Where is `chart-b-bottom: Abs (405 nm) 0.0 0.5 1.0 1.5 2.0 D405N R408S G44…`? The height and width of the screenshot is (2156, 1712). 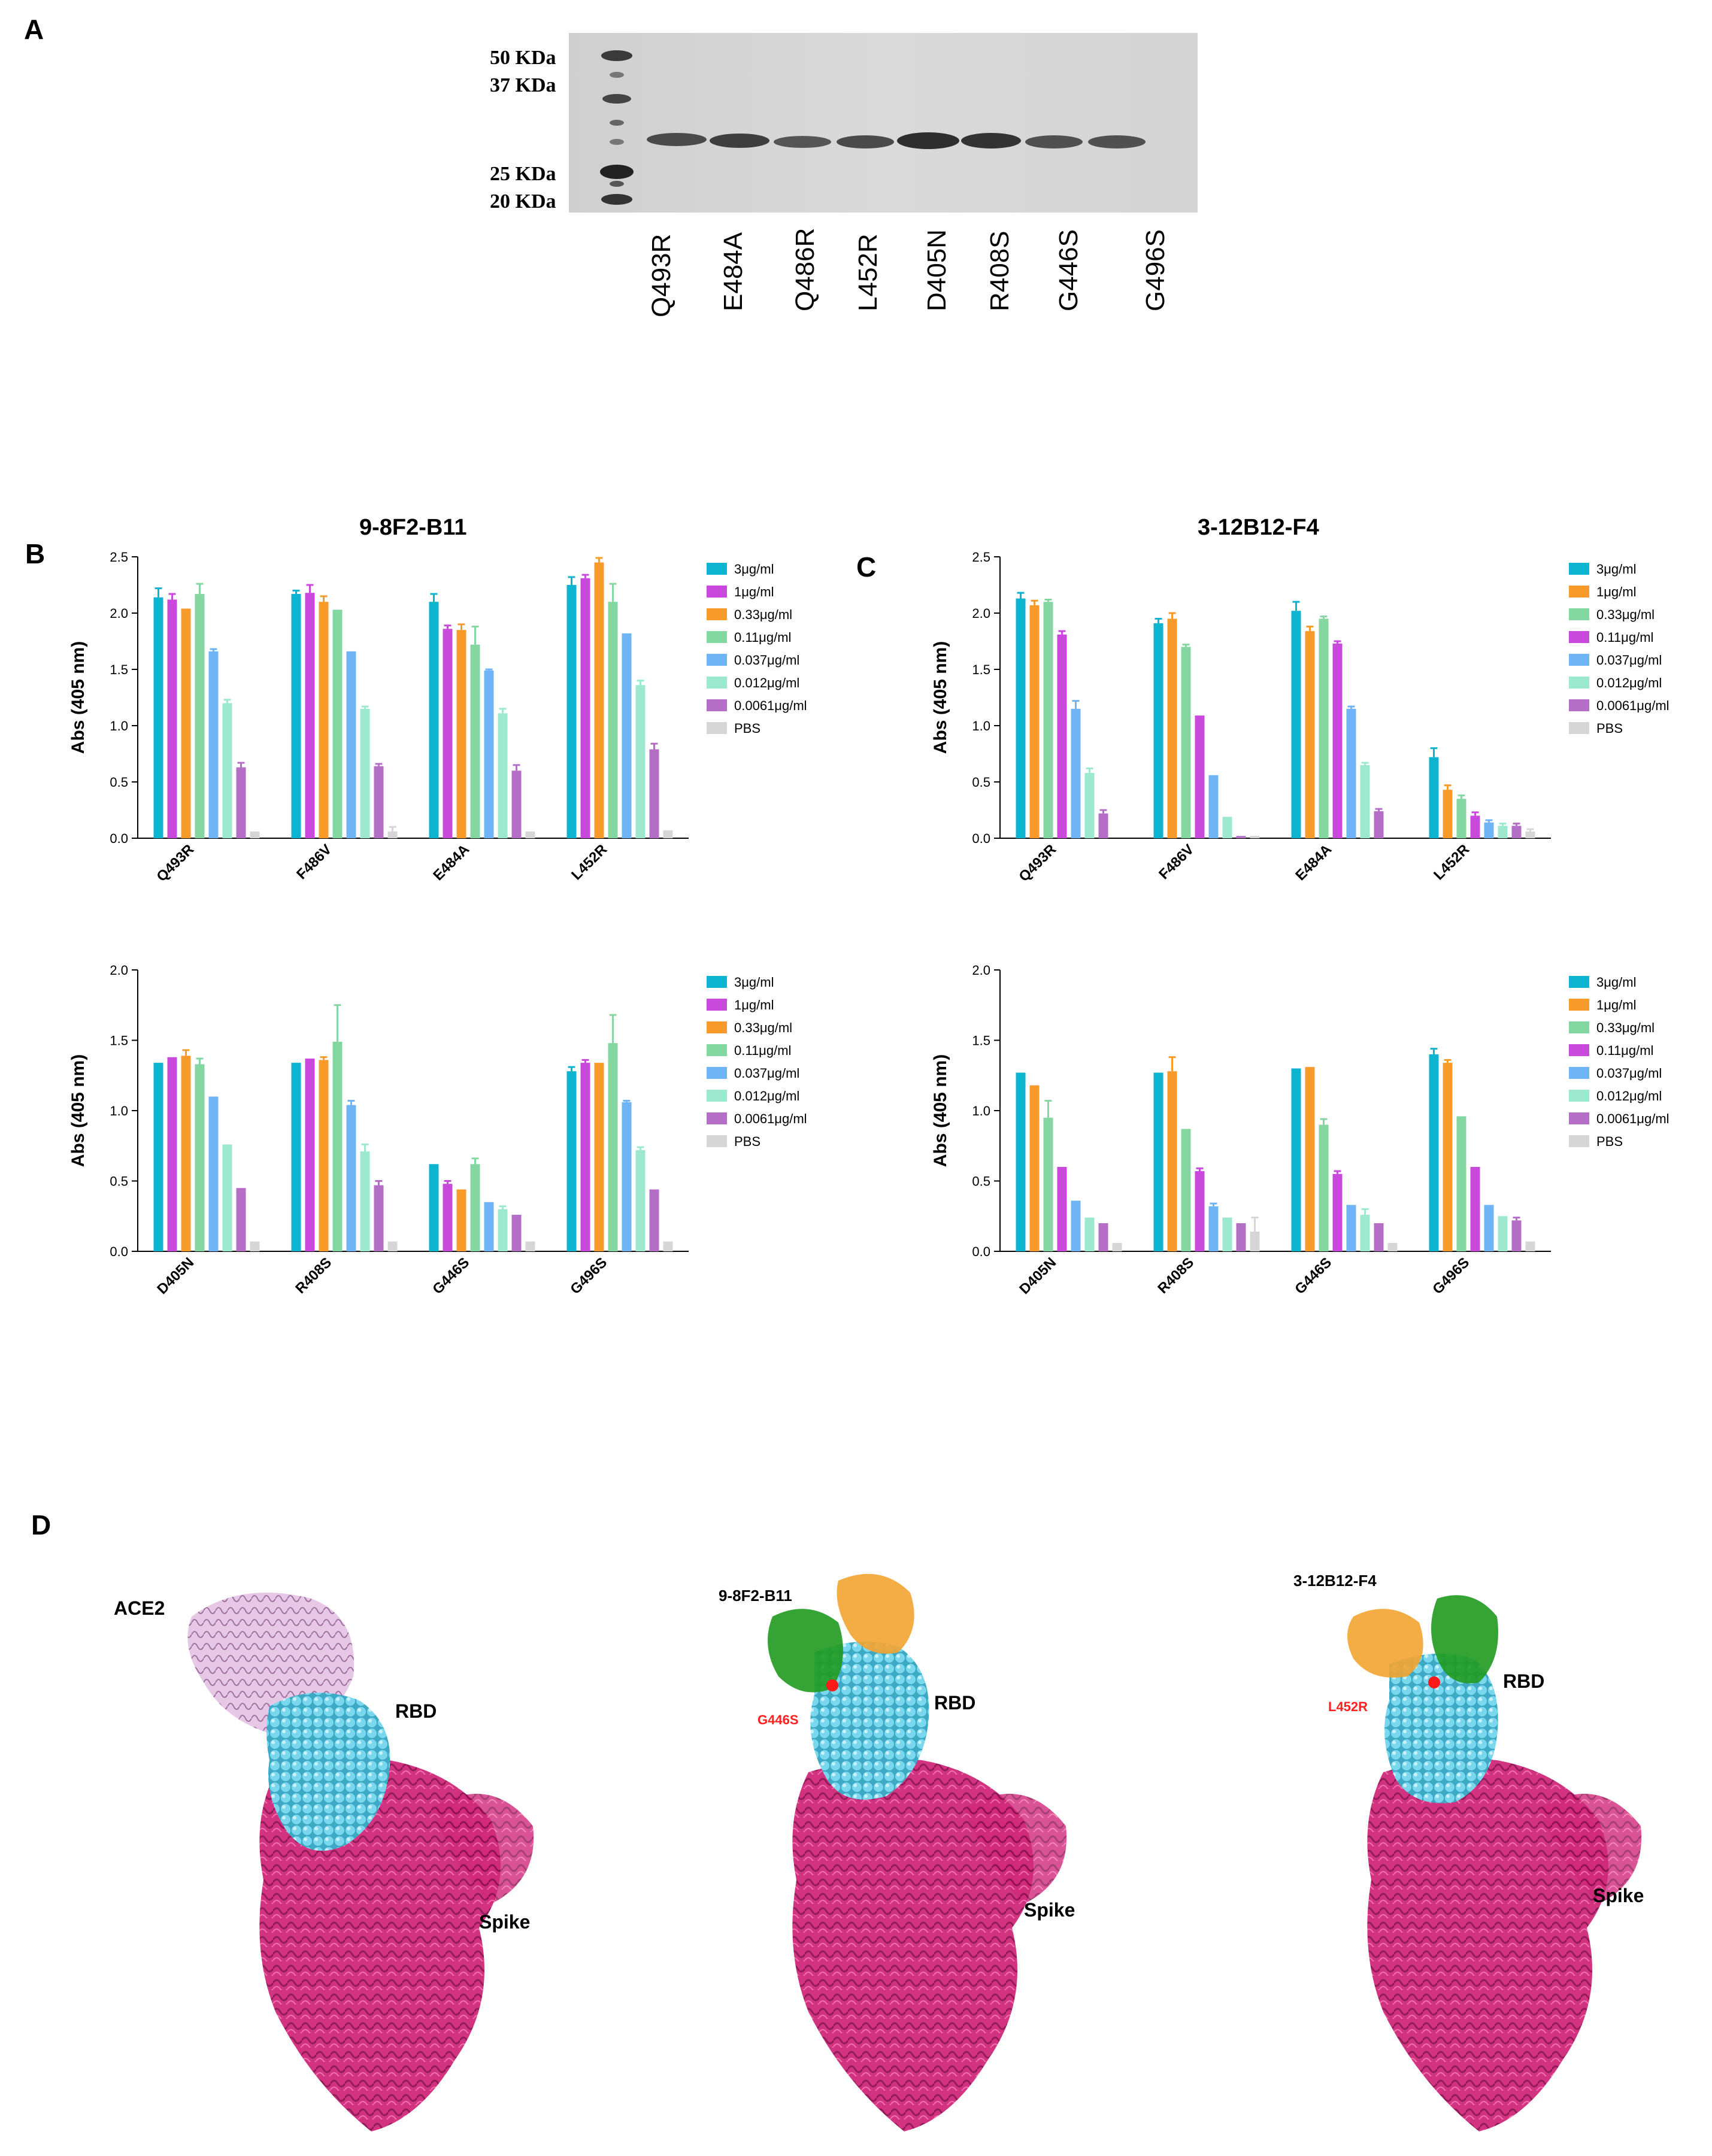
chart-b-bottom: Abs (405 nm) 0.0 0.5 1.0 1.5 2.0 D405N R408S G44… is located at coordinates (437, 1130).